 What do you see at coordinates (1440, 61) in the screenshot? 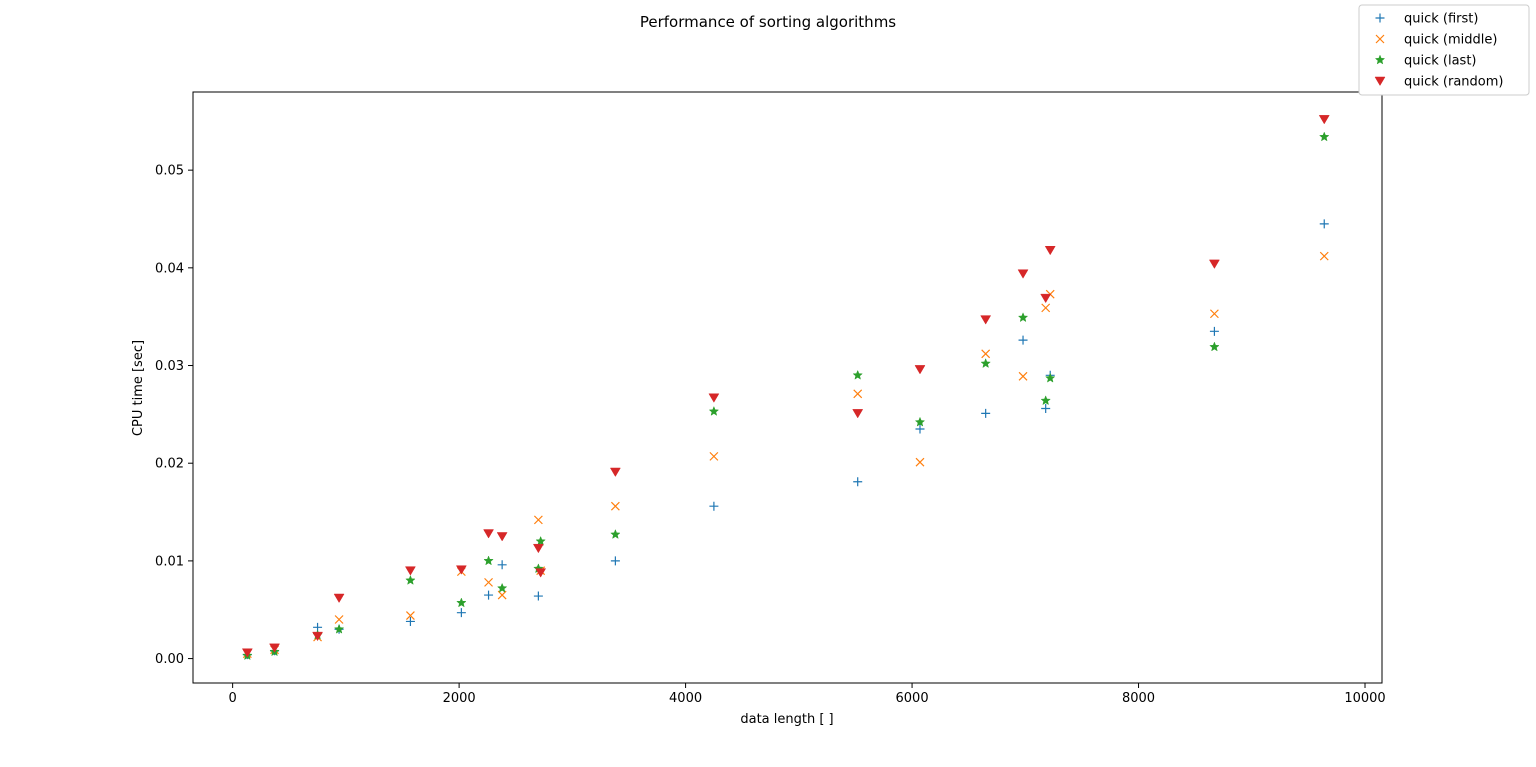
I see `legend-label: quick (last)` at bounding box center [1440, 61].